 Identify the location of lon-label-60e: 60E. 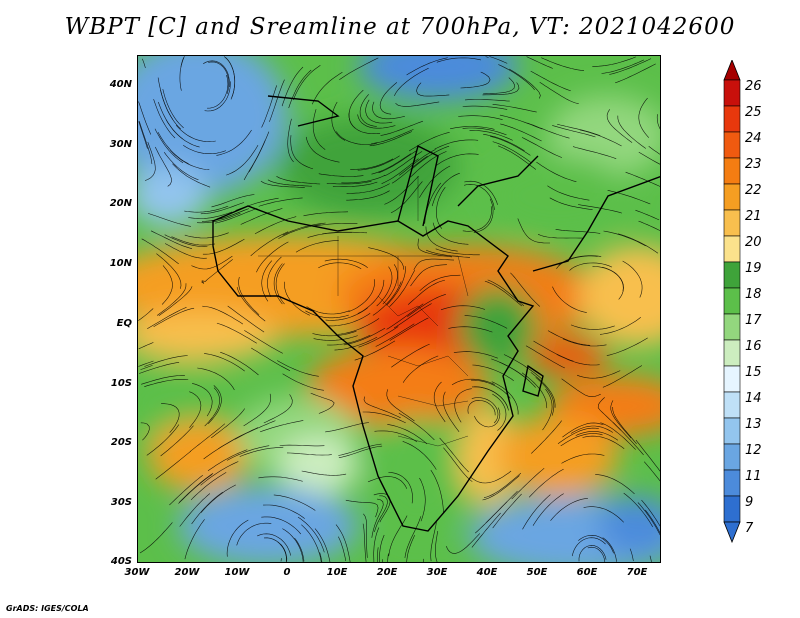
(587, 572).